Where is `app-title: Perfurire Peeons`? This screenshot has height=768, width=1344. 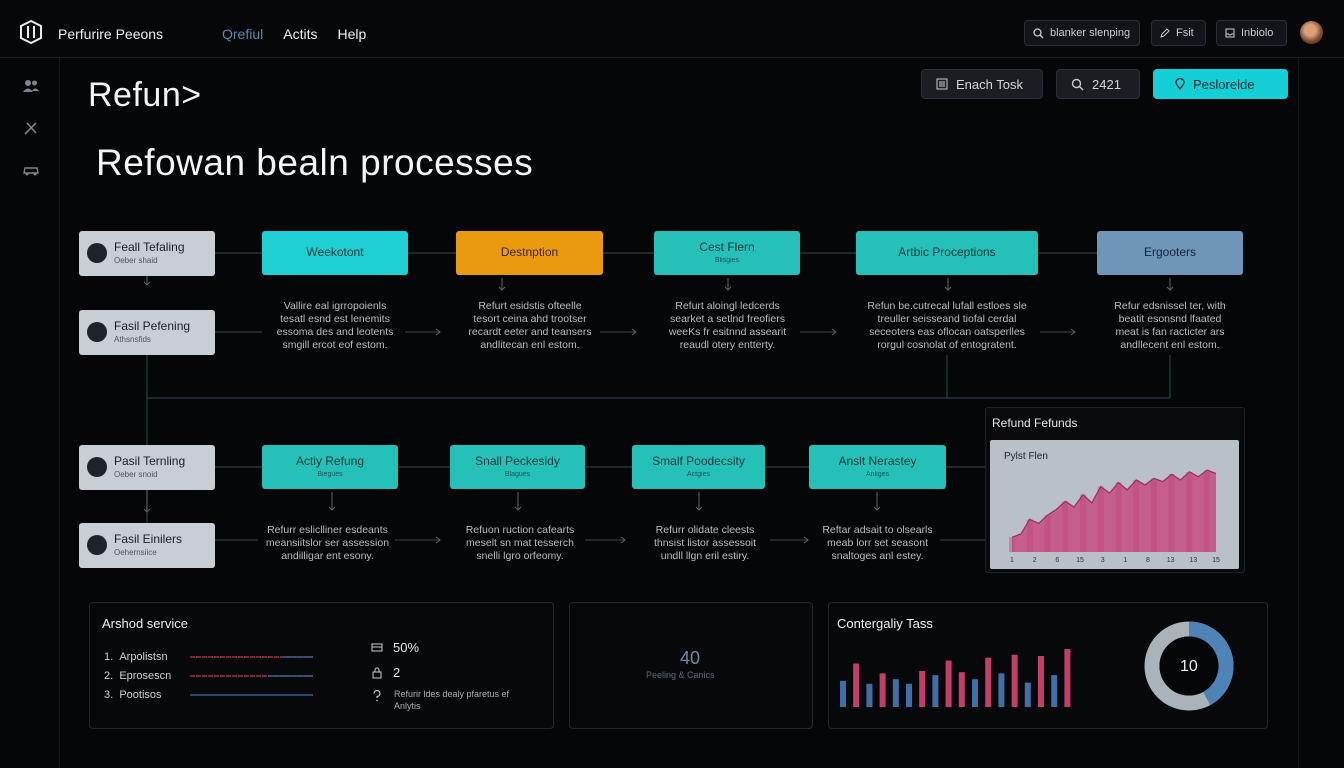 app-title: Perfurire Peeons is located at coordinates (111, 34).